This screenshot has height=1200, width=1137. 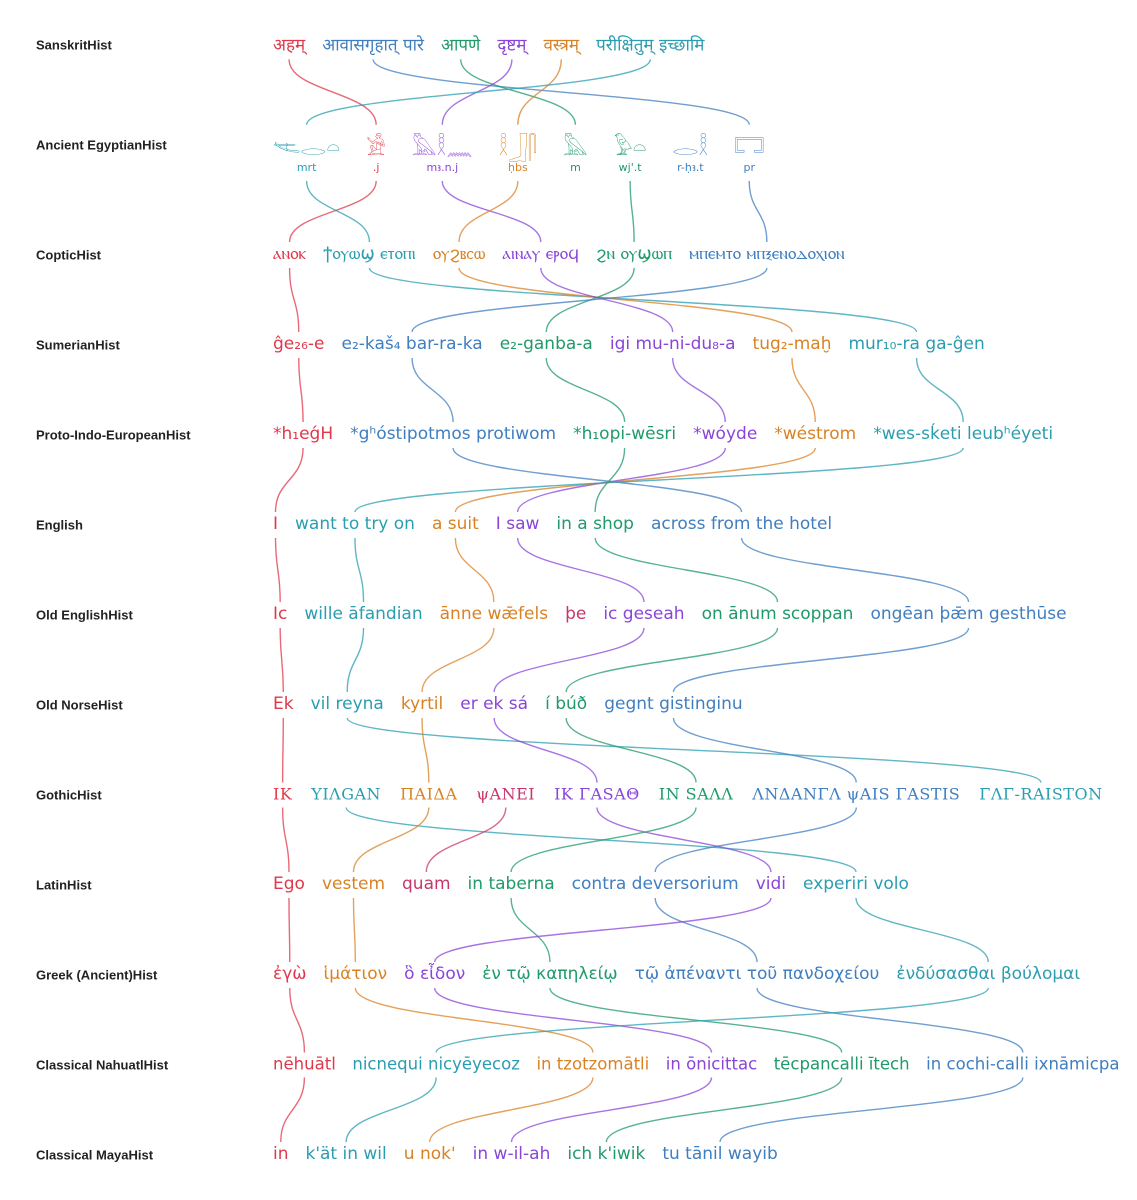 I want to click on hieroglyph-group: 𓌻𓂋𓏏, so click(x=307, y=148).